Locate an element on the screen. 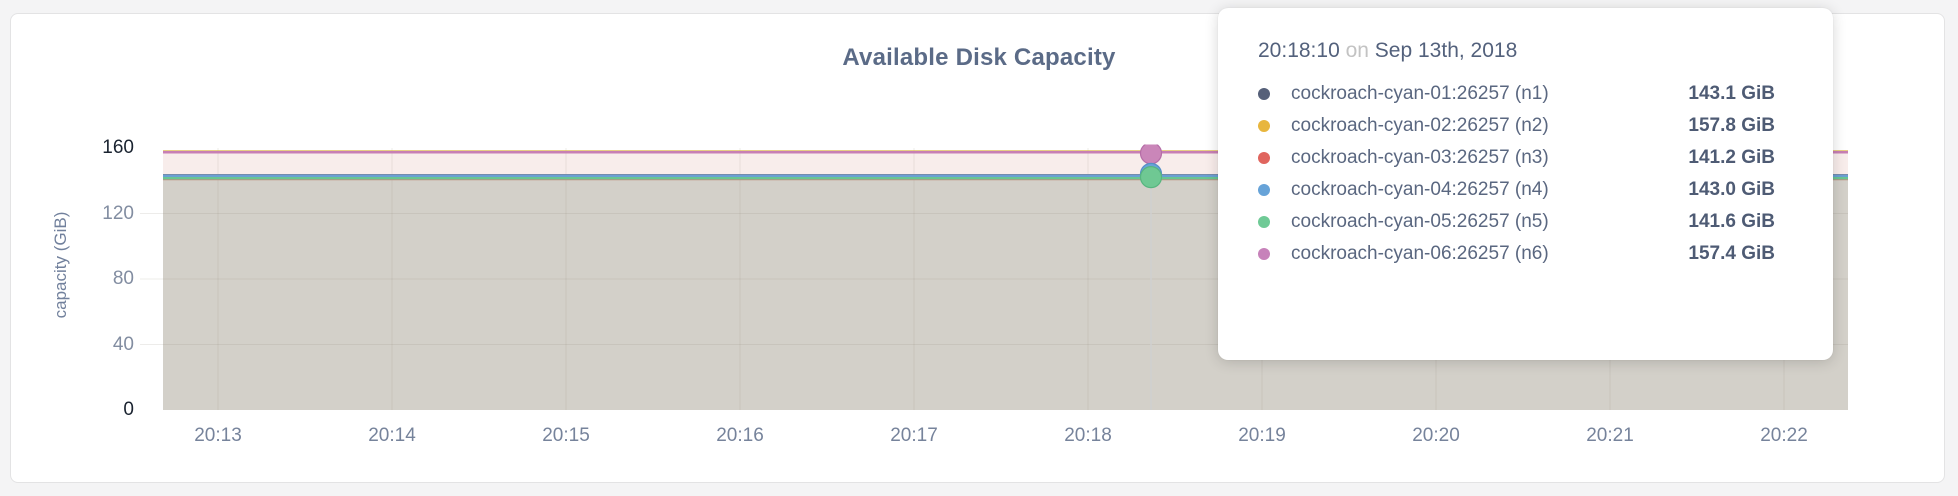 This screenshot has width=1958, height=496. series-name: cockroach-cyan-04:26257 (n4) is located at coordinates (1420, 189).